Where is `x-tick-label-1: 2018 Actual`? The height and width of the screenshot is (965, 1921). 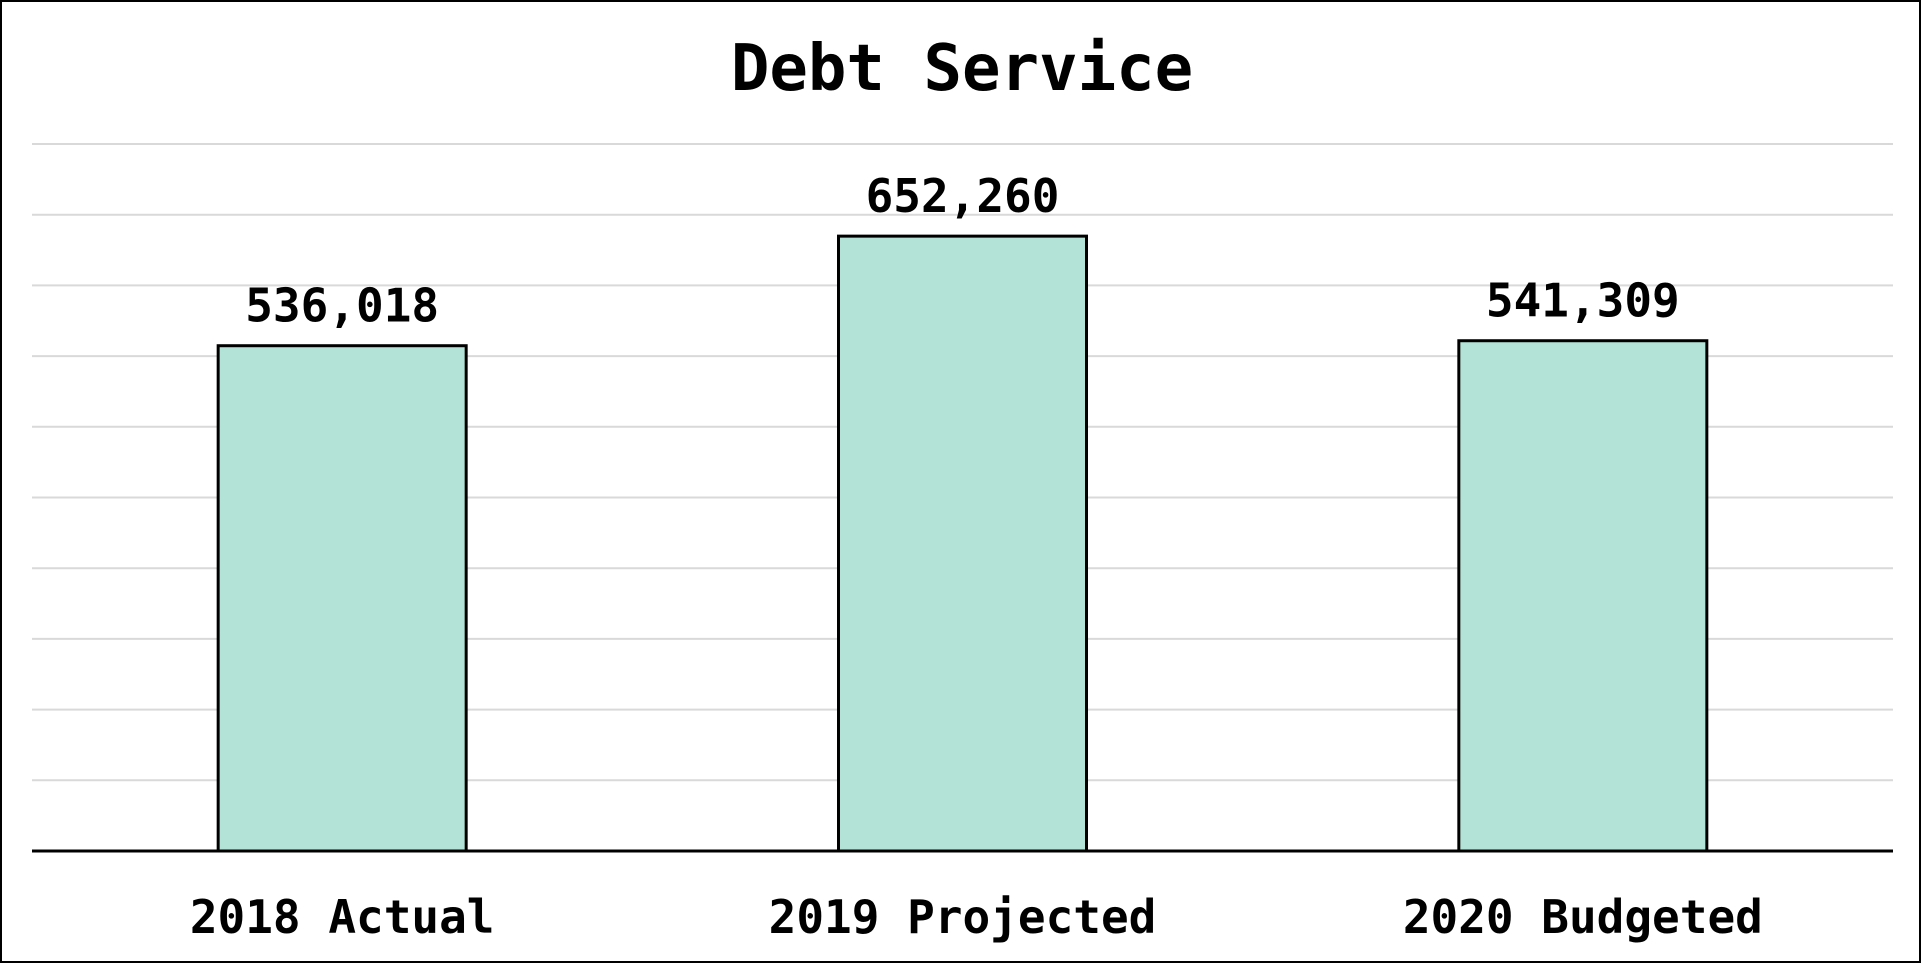 x-tick-label-1: 2018 Actual is located at coordinates (342, 917).